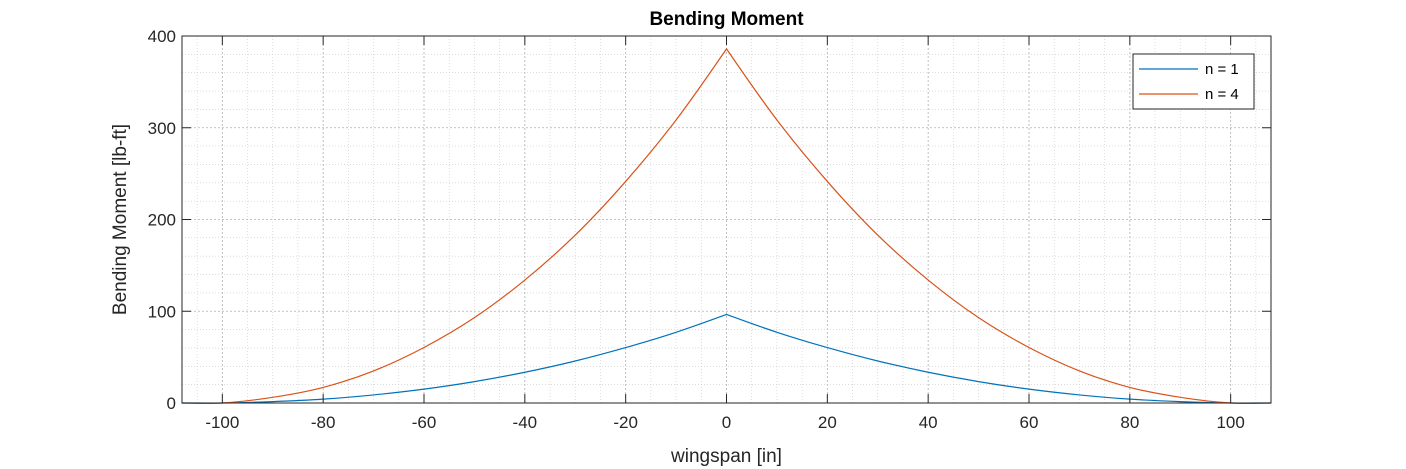 Image resolution: width=1406 pixels, height=469 pixels. I want to click on x-tick-label: -60, so click(424, 422).